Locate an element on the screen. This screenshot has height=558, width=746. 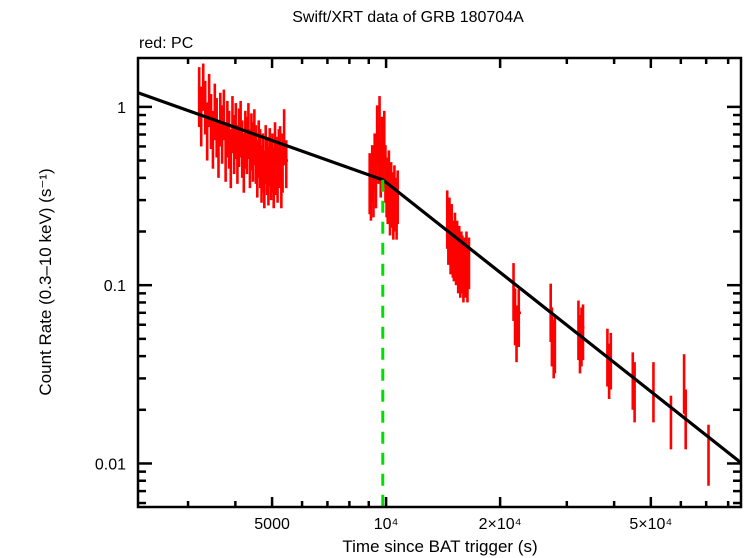
x-tick-labels: 5000 10⁴ 2×10⁴ 5×10⁴ is located at coordinates (463, 524).